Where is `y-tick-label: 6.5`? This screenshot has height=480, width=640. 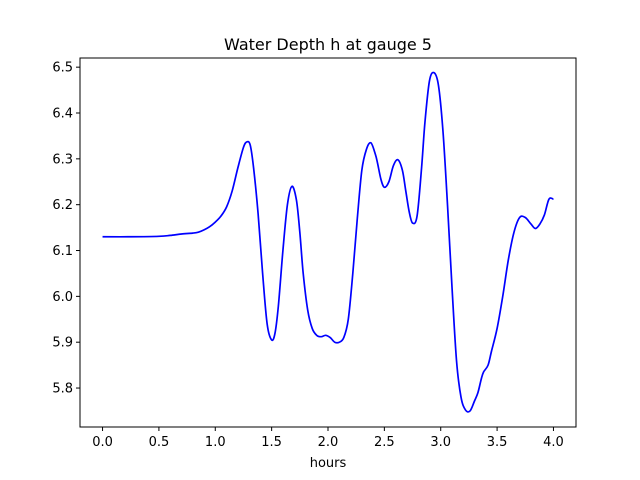
y-tick-label: 6.5 is located at coordinates (62, 68).